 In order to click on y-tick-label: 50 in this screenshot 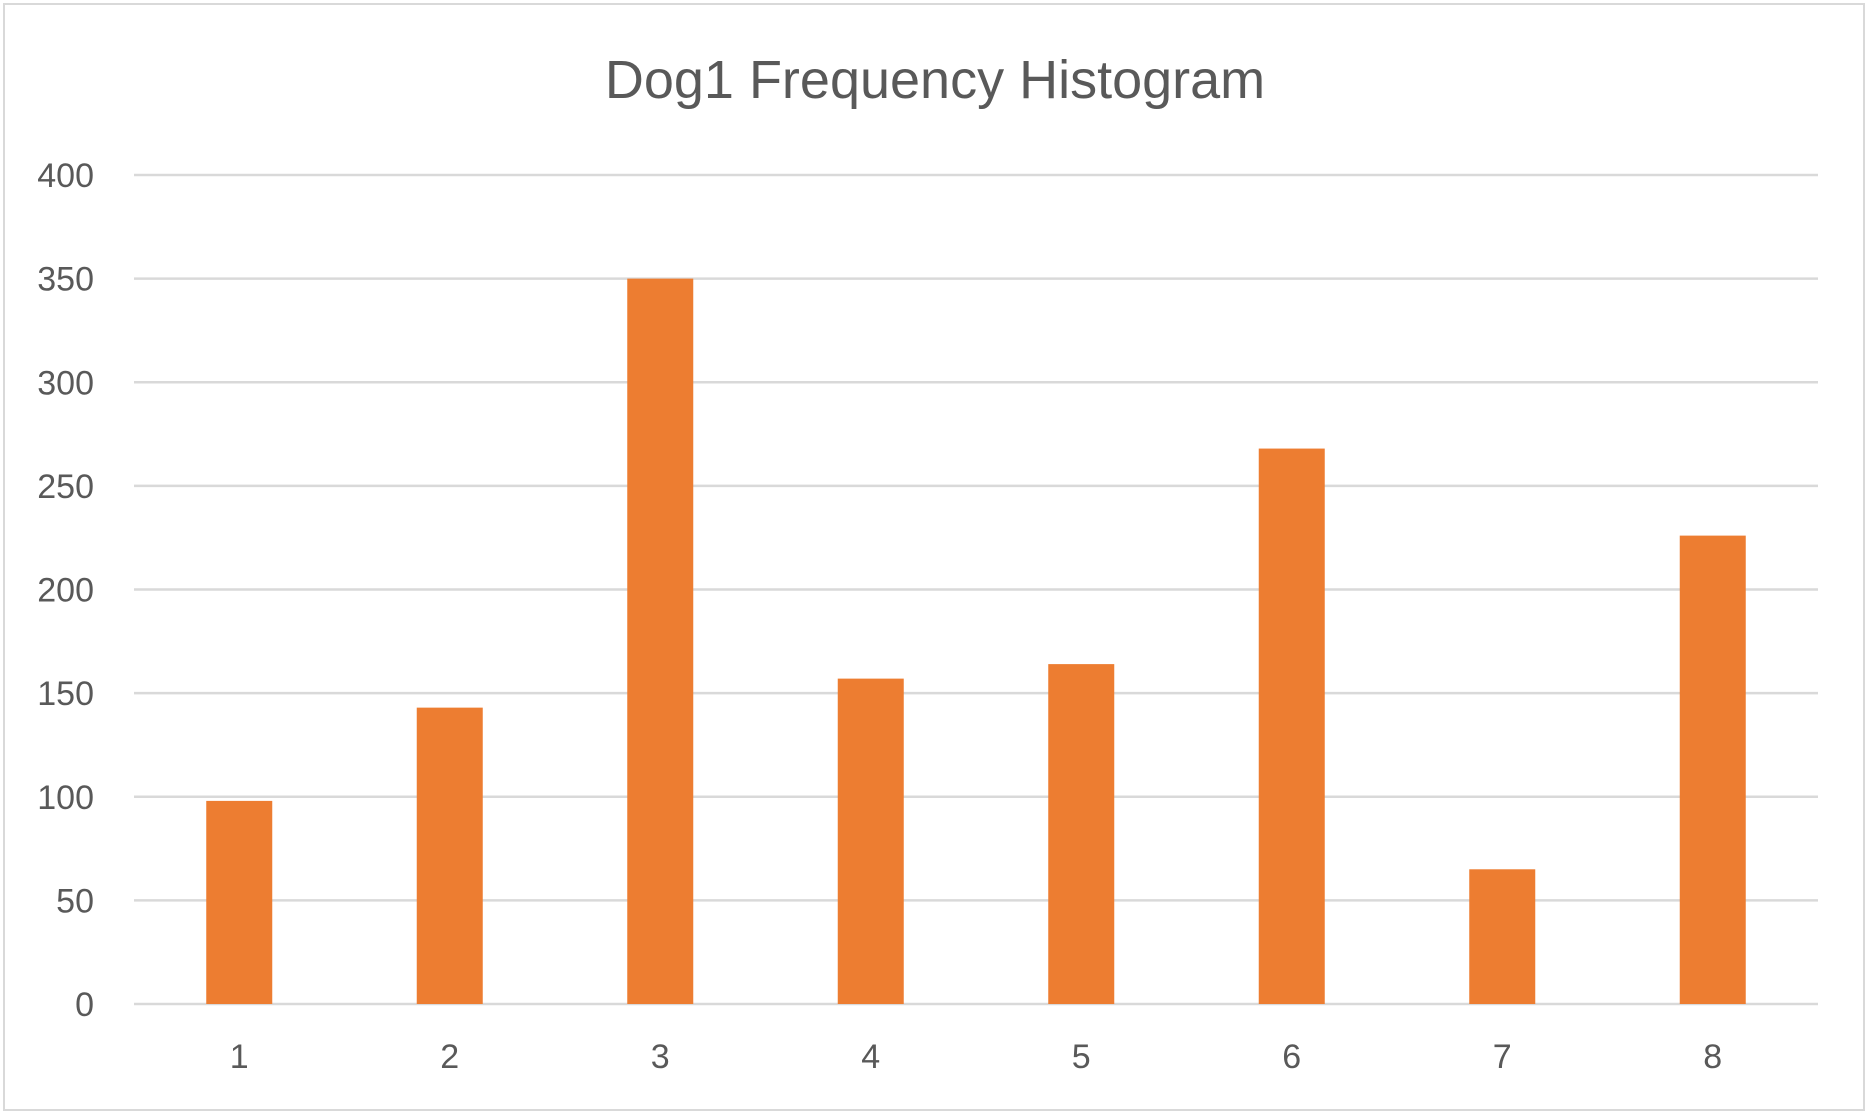, I will do `click(75, 901)`.